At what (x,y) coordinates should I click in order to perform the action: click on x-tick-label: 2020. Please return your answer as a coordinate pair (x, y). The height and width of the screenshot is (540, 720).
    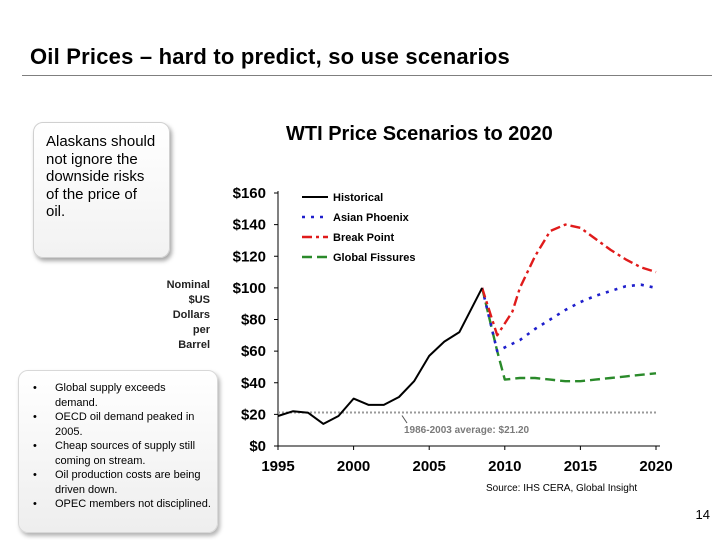
    Looking at the image, I should click on (655, 466).